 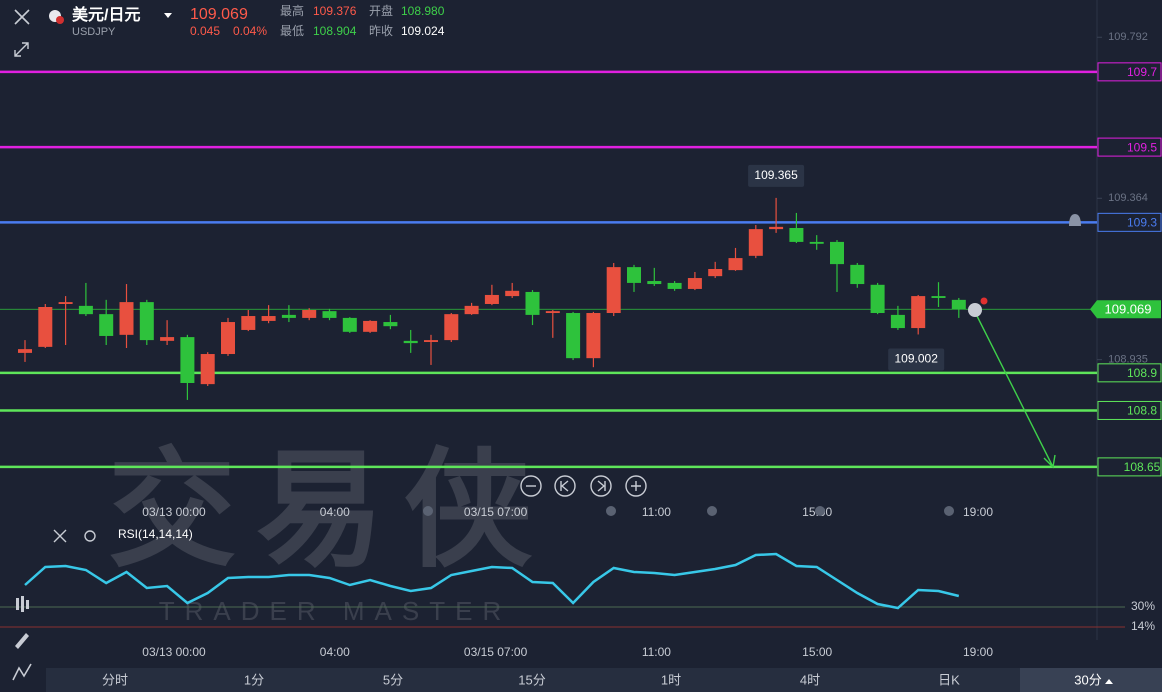 What do you see at coordinates (671, 679) in the screenshot?
I see `tab: 1时` at bounding box center [671, 679].